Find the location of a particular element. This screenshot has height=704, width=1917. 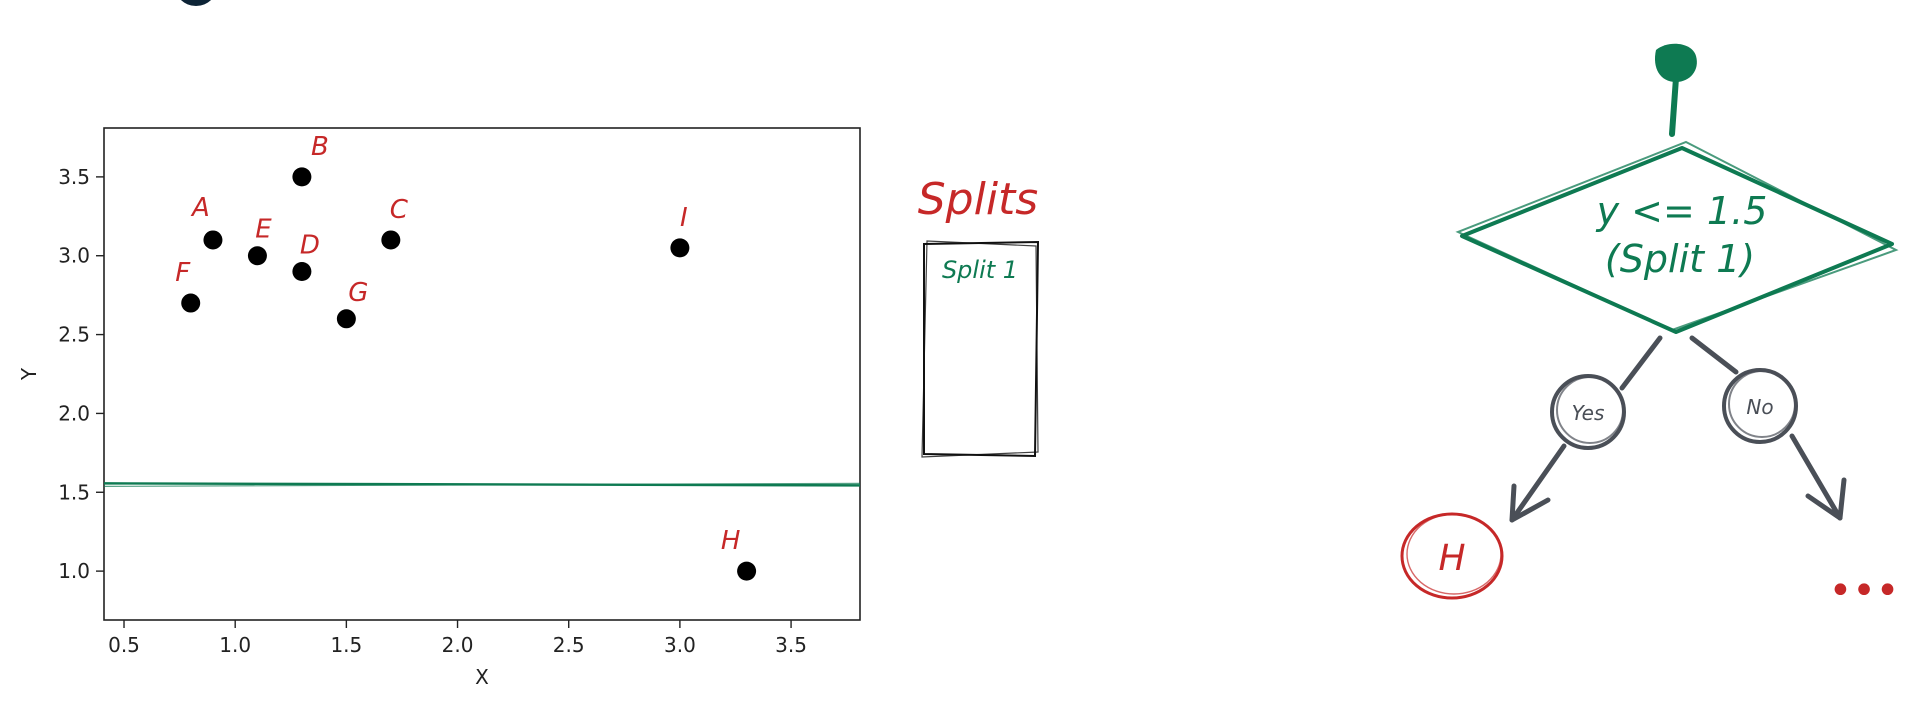

data-point-c is located at coordinates (391, 240).